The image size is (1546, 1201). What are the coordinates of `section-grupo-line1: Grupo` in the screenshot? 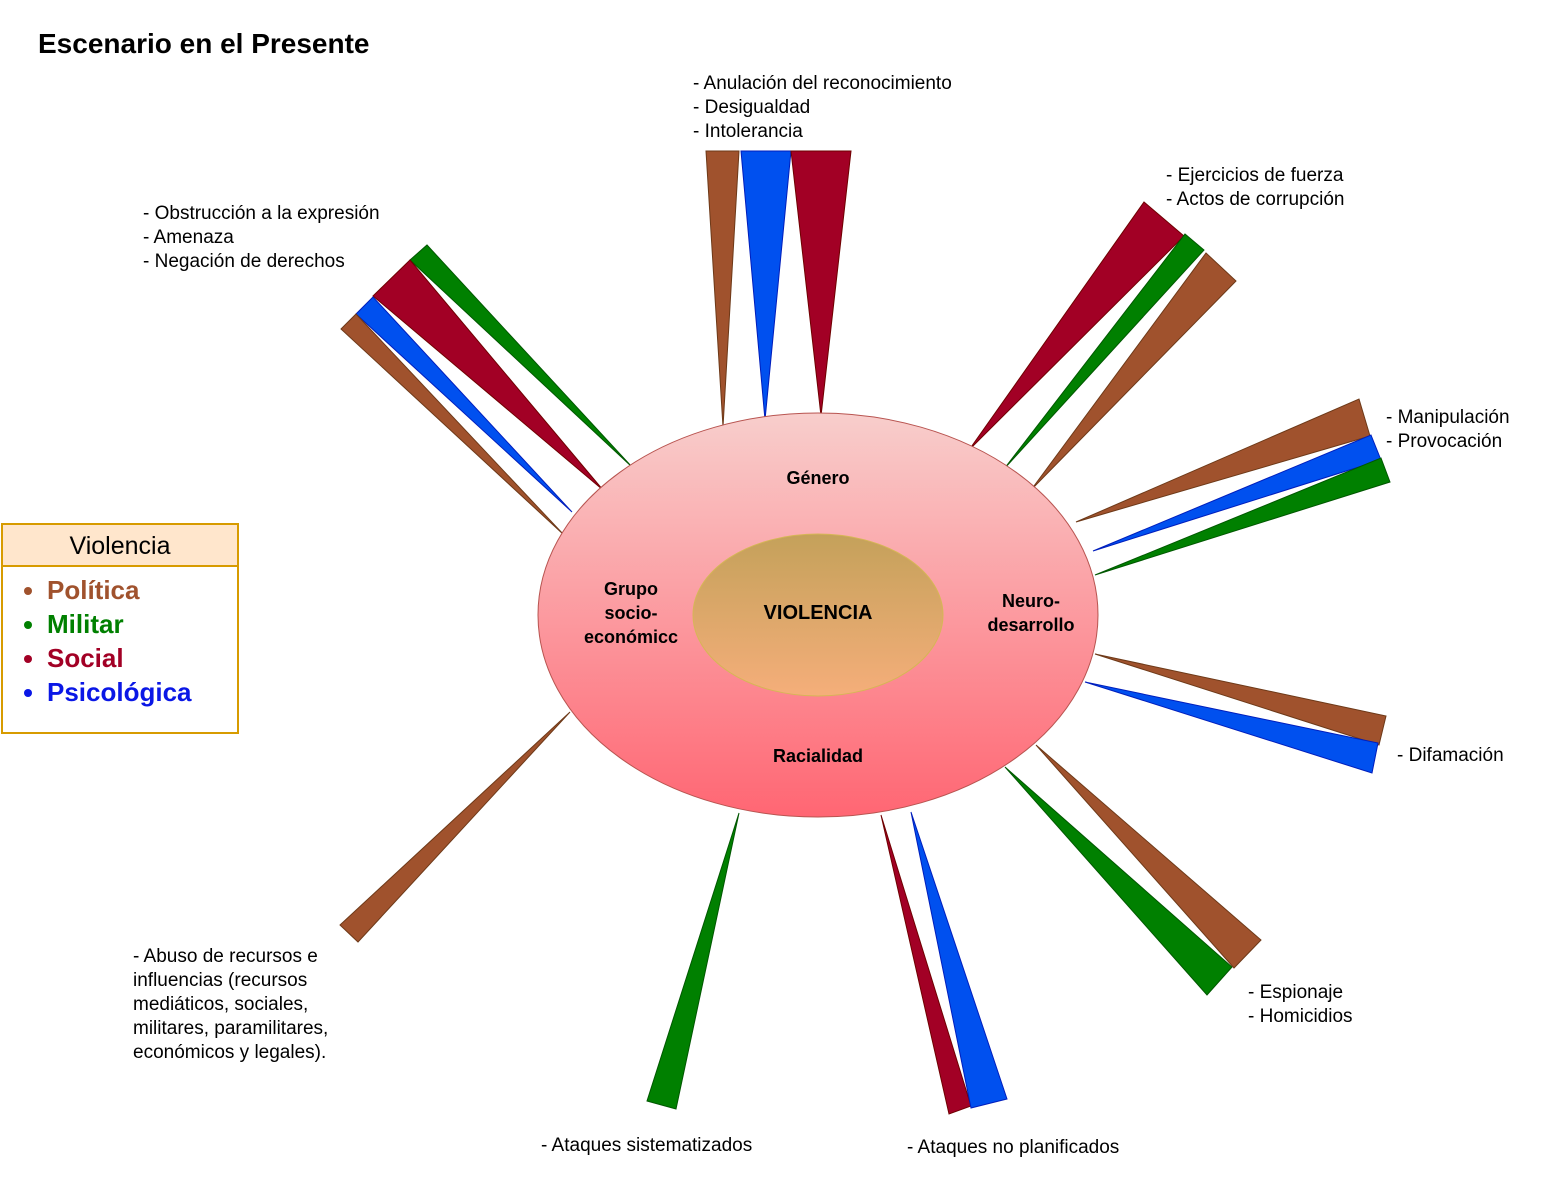 It's located at (631, 589).